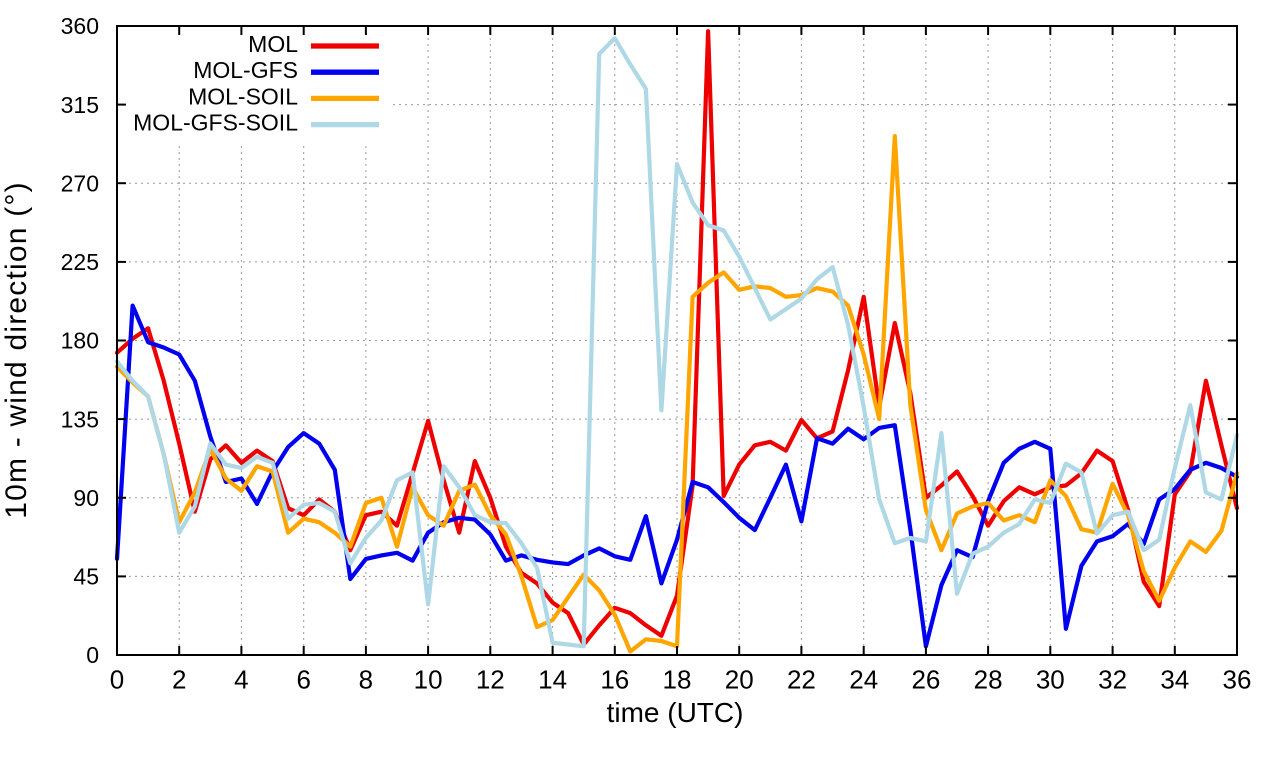 Image resolution: width=1280 pixels, height=760 pixels. Describe the element at coordinates (273, 44) in the screenshot. I see `svg-text: MOL` at that location.